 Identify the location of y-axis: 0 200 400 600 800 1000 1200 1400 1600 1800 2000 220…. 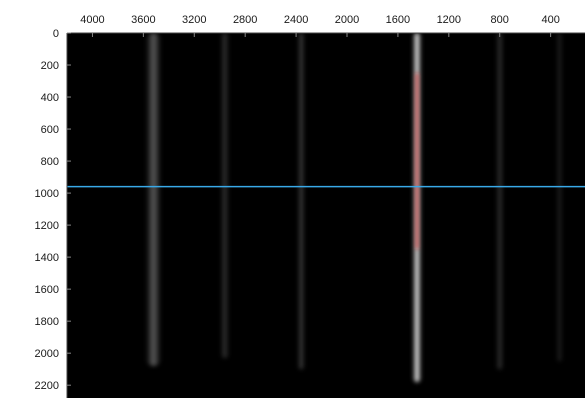
(53, 213).